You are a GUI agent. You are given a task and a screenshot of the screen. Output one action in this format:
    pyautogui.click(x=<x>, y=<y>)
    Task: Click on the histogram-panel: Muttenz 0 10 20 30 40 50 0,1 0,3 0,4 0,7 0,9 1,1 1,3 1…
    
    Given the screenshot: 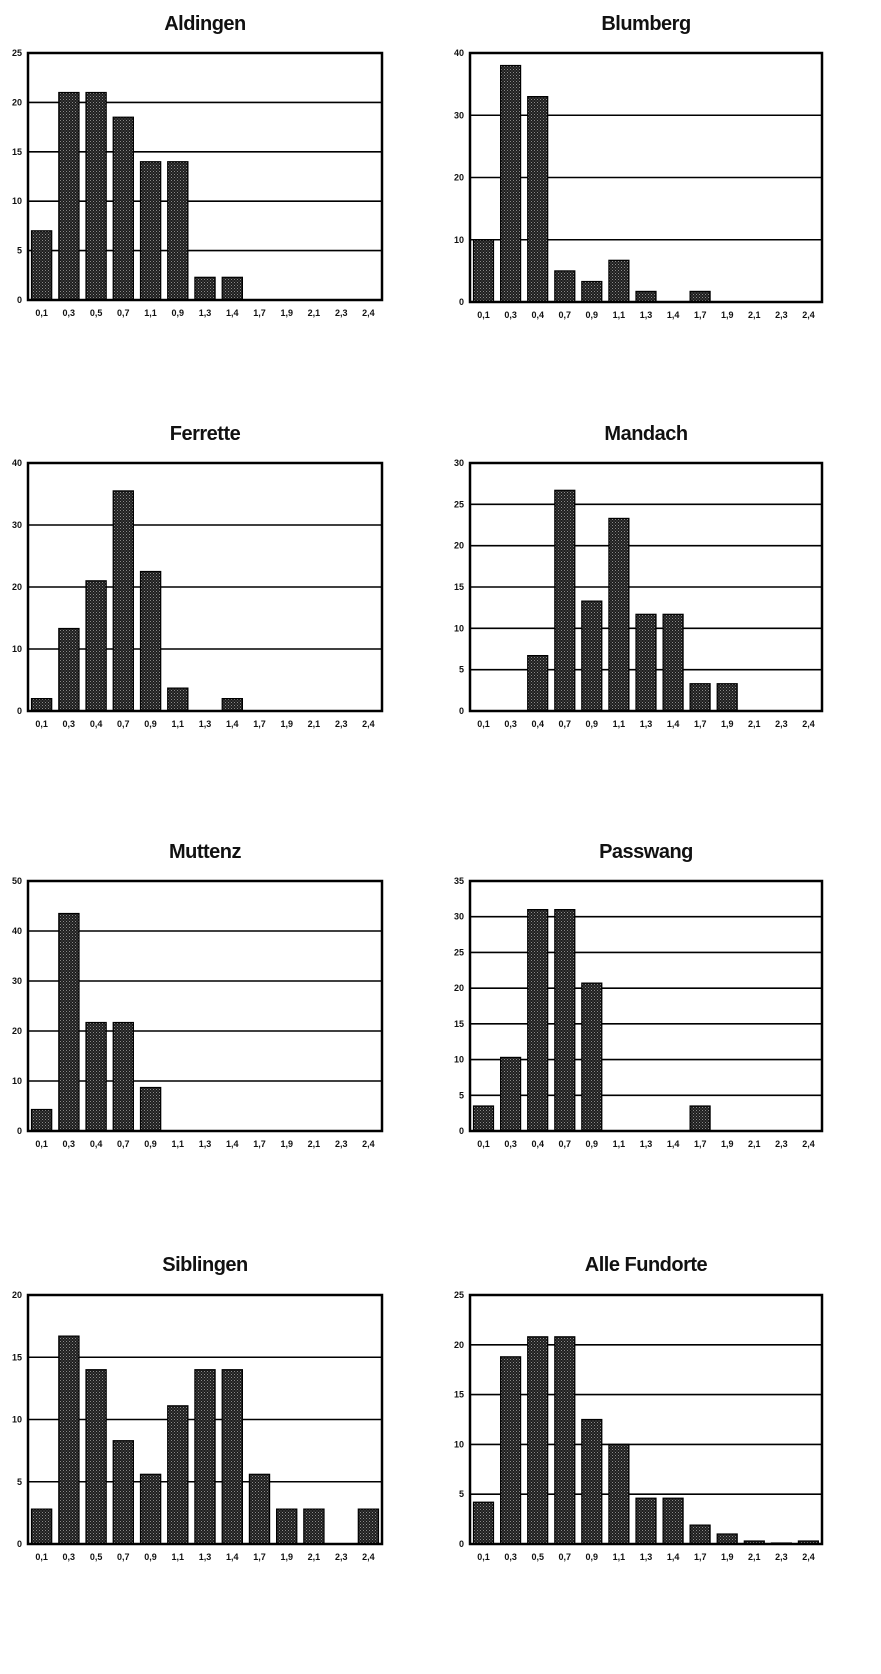 What is the action you would take?
    pyautogui.click(x=198, y=995)
    